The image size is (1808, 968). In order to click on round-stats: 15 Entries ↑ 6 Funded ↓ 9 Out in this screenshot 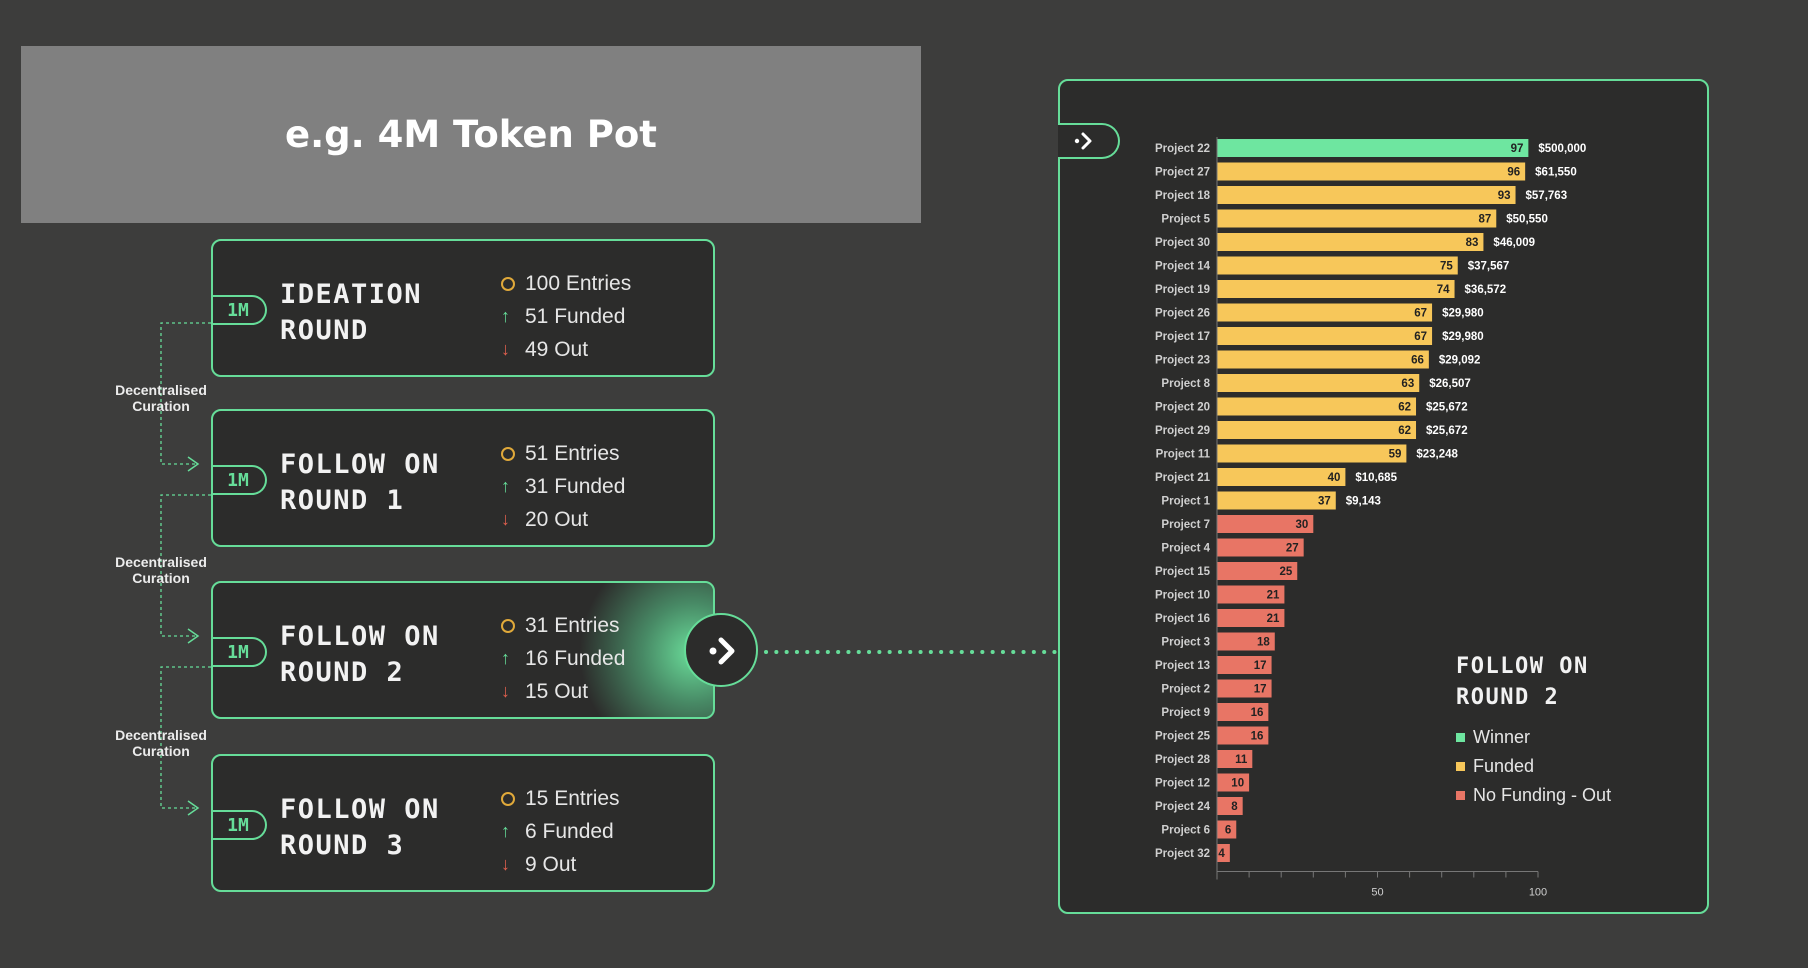, I will do `click(560, 831)`.